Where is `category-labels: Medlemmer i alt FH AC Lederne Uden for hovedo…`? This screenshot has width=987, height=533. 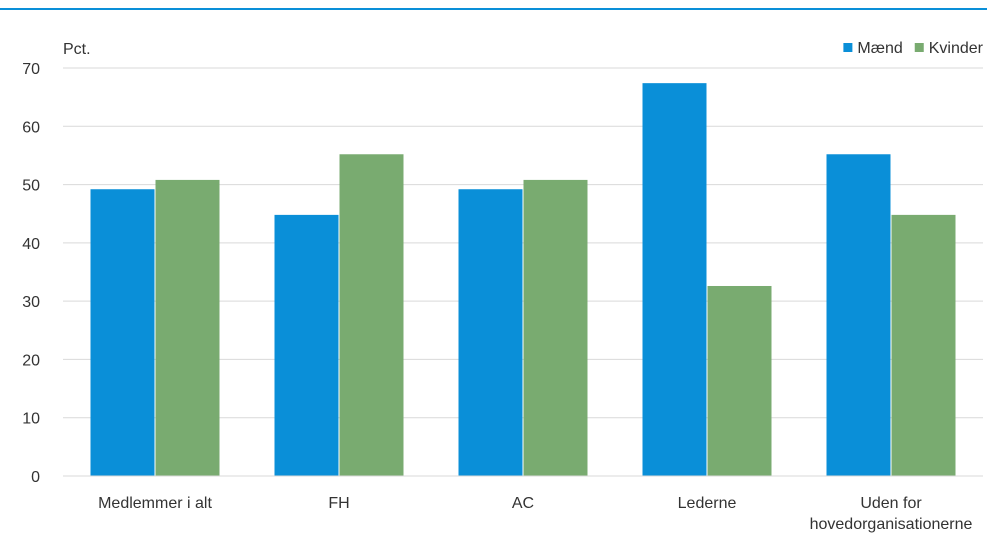
category-labels: Medlemmer i alt FH AC Lederne Uden for hovedo… is located at coordinates (535, 514).